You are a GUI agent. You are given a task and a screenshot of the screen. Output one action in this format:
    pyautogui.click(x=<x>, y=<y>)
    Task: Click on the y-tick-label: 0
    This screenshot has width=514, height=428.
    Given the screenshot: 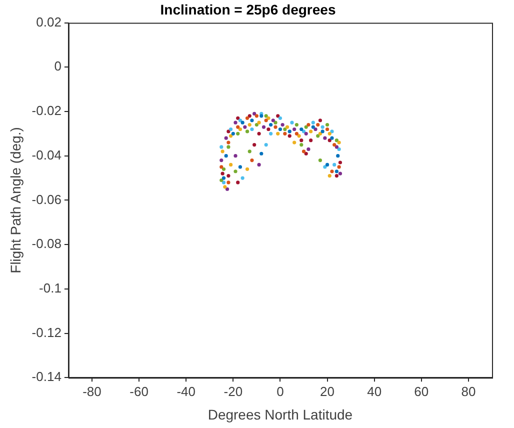 What is the action you would take?
    pyautogui.click(x=58, y=66)
    